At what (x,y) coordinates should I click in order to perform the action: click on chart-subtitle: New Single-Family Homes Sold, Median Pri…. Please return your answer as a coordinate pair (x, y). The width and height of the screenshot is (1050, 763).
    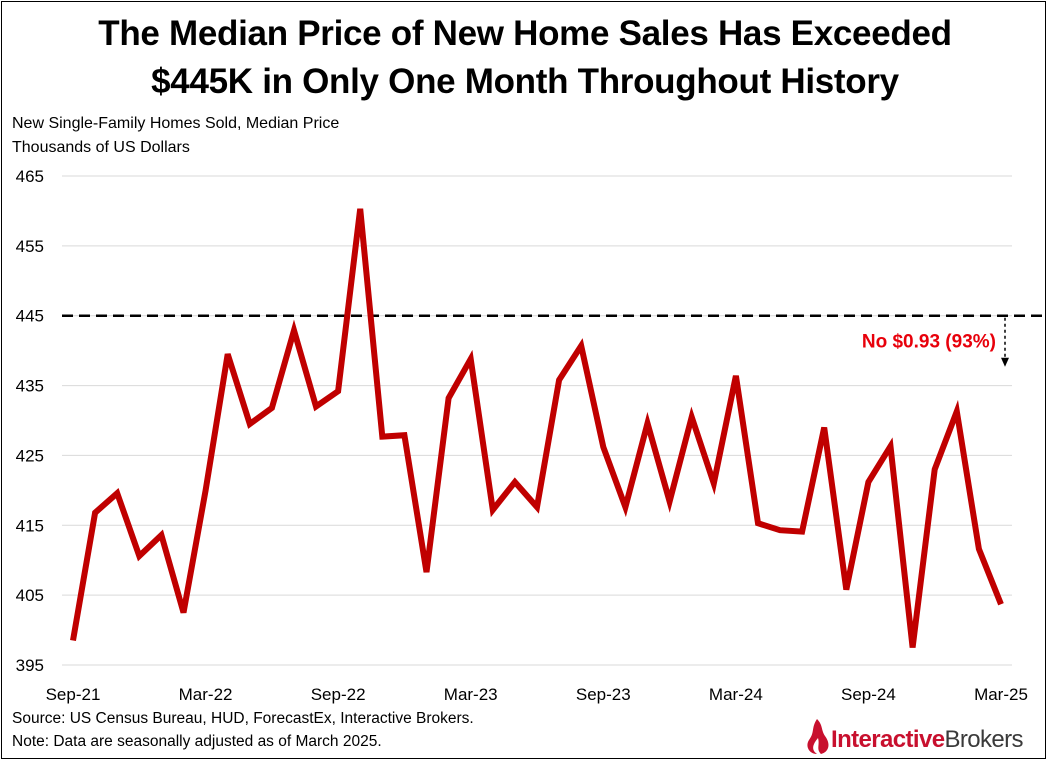
    Looking at the image, I should click on (176, 123).